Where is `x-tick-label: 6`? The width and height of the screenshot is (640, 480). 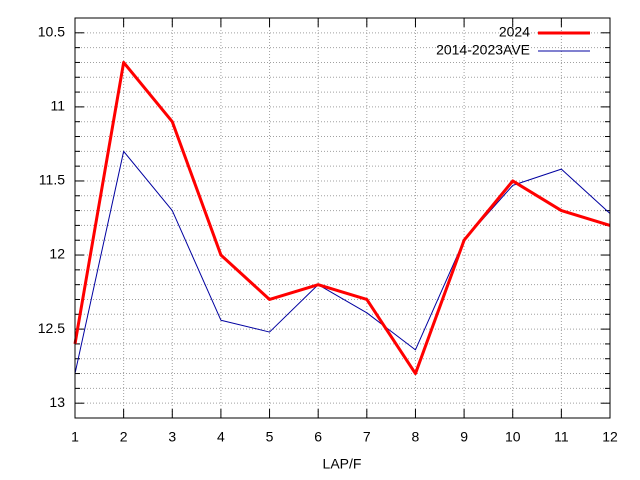
x-tick-label: 6 is located at coordinates (318, 437).